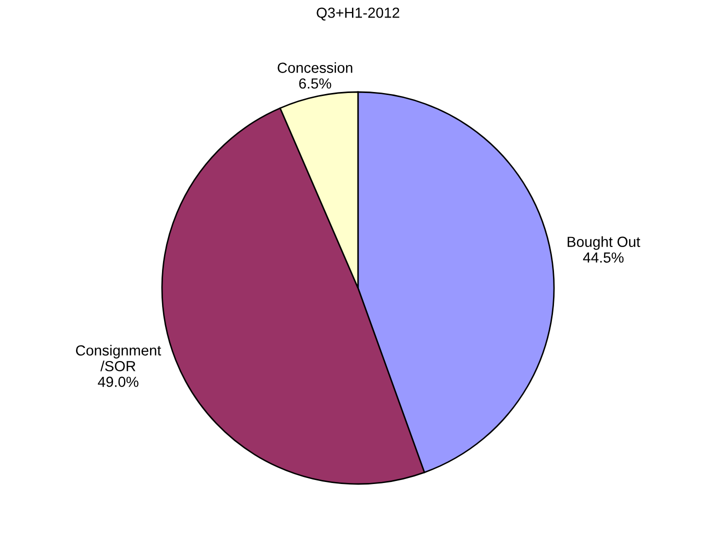 This screenshot has width=708, height=550. What do you see at coordinates (119, 358) in the screenshot?
I see `slice-label: Consignment /SOR` at bounding box center [119, 358].